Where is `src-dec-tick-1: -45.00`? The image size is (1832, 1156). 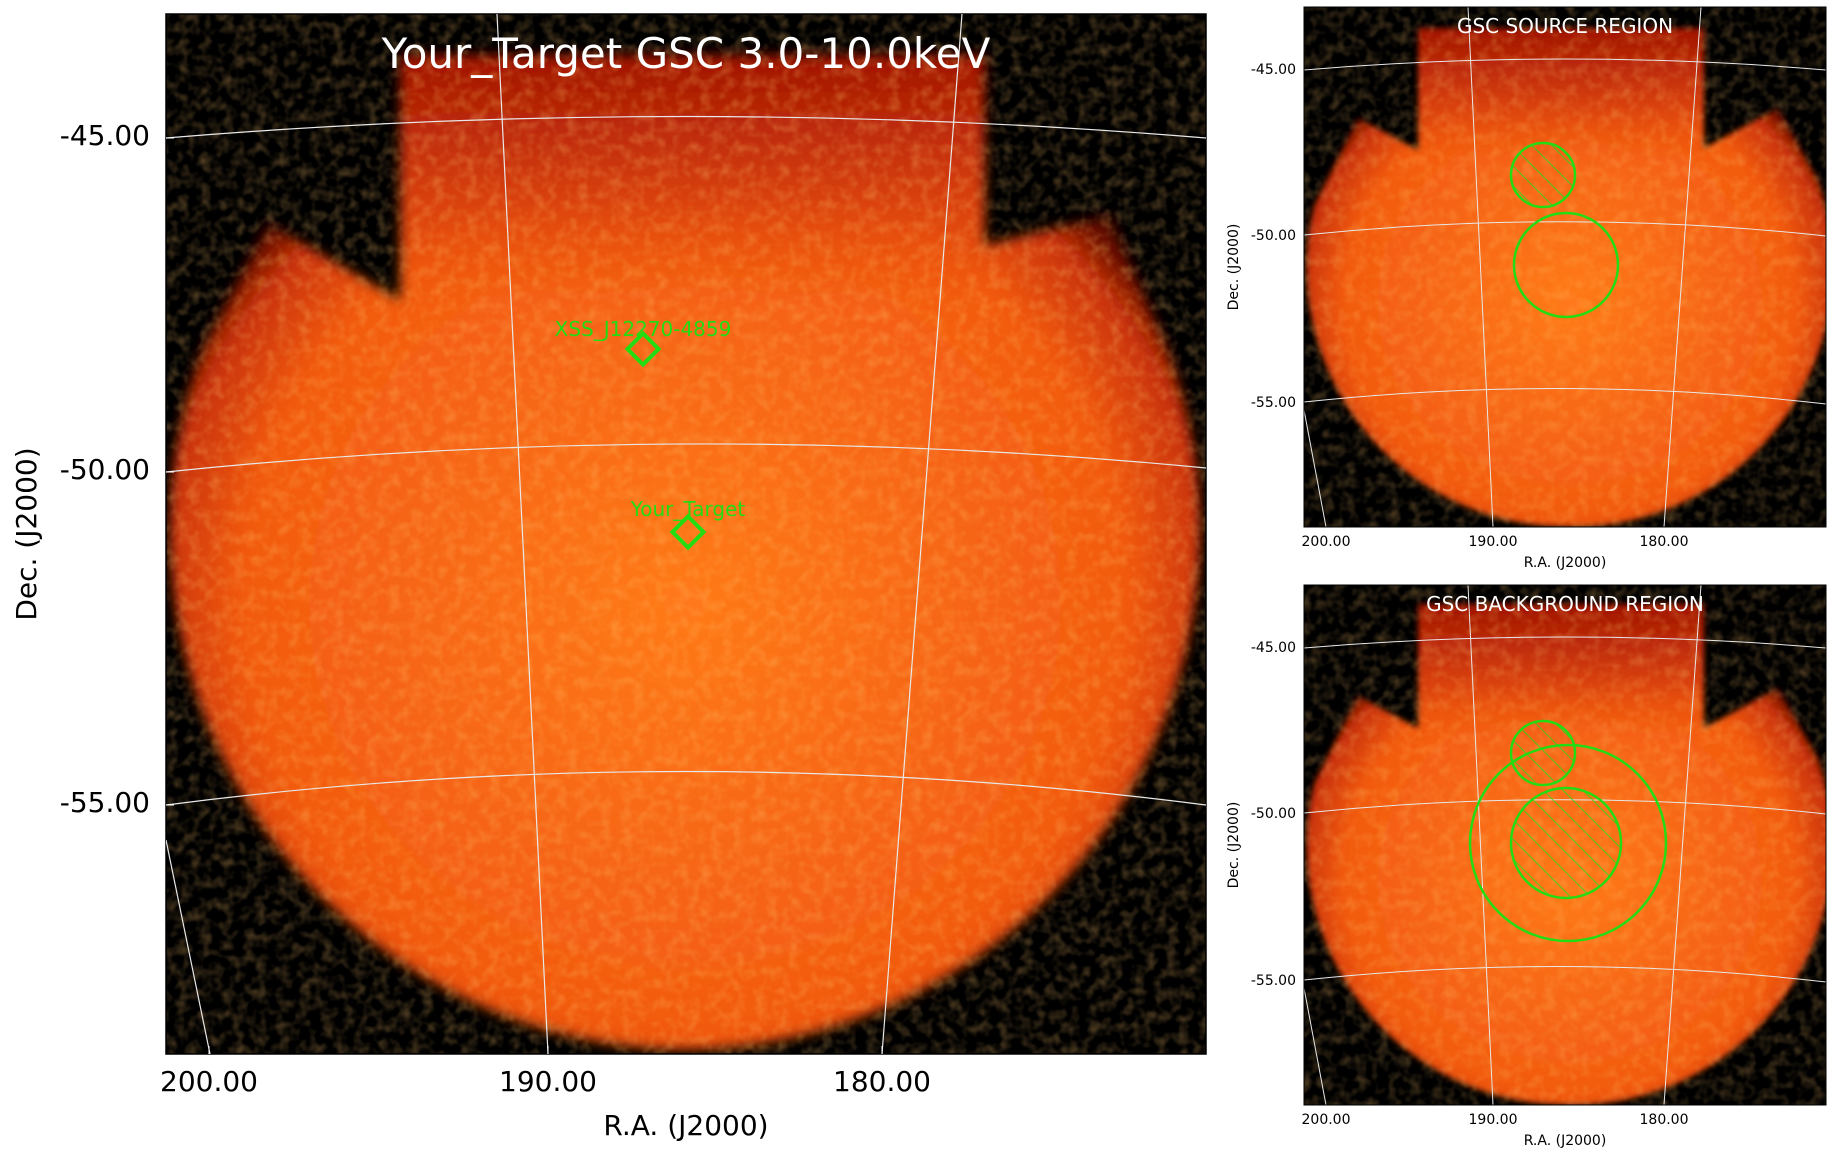 src-dec-tick-1: -45.00 is located at coordinates (1273, 70).